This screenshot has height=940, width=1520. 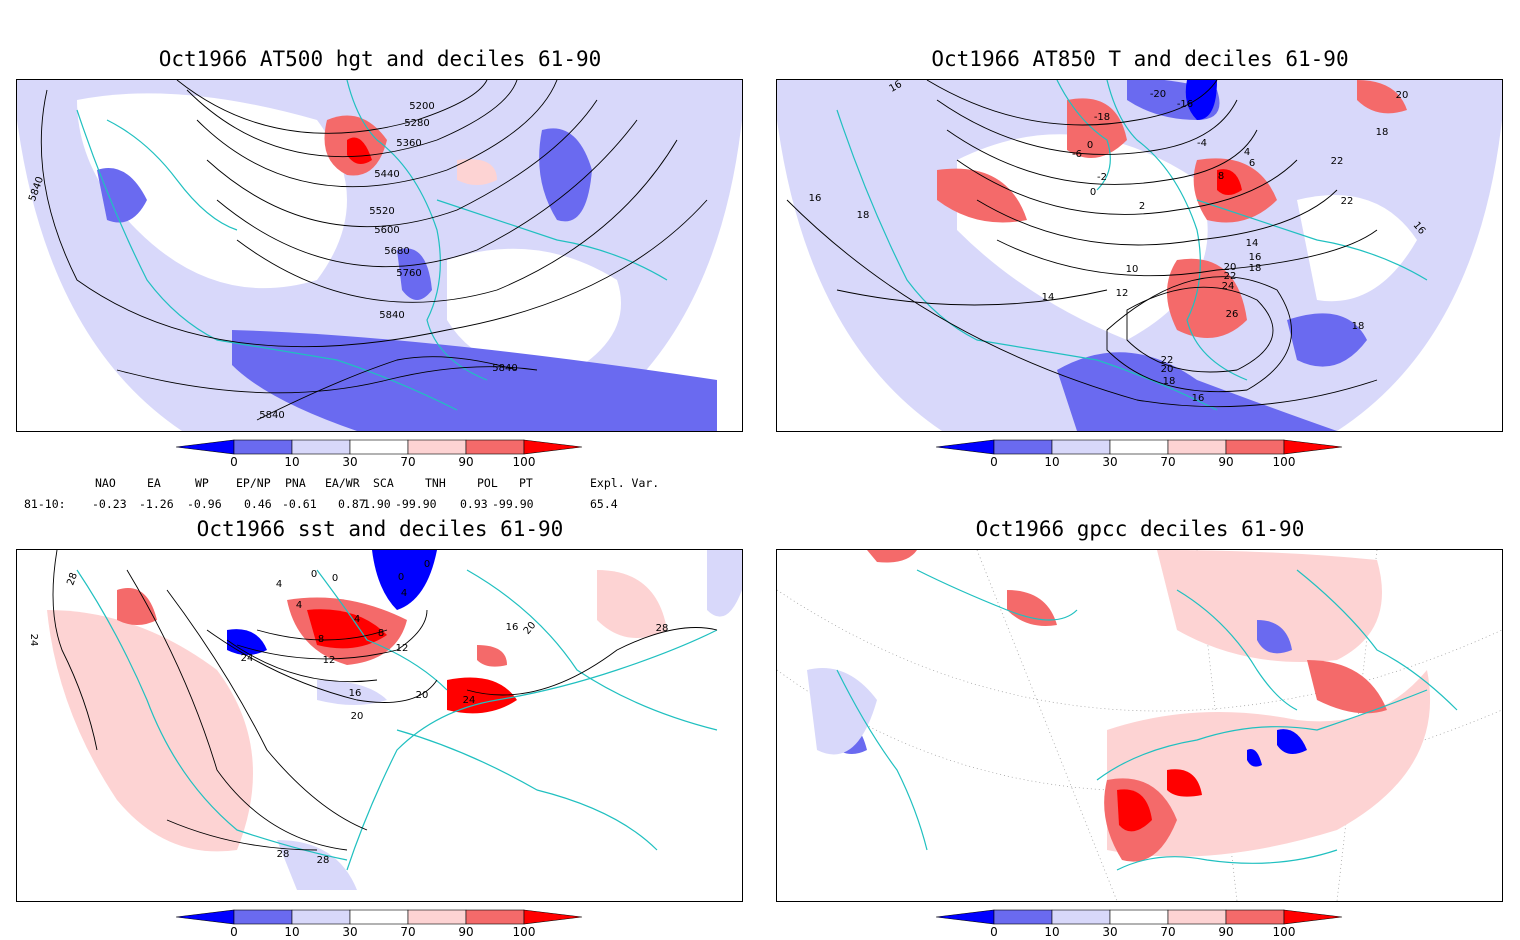 I want to click on index-header: PT, so click(x=526, y=483).